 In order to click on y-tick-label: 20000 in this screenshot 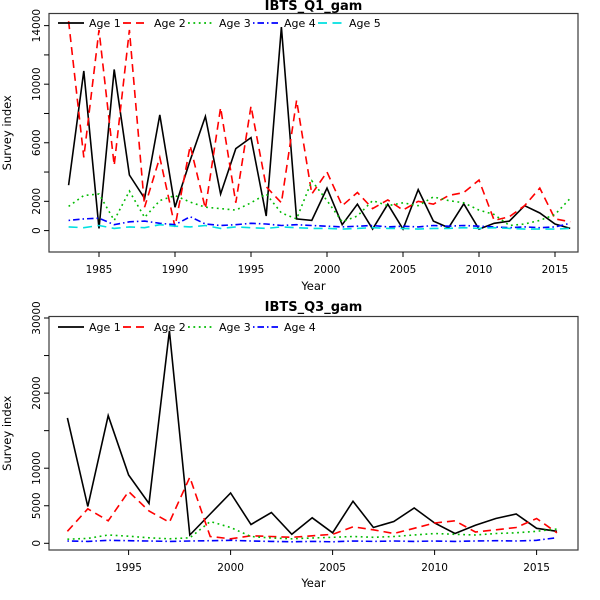, I will do `click(37, 392)`.